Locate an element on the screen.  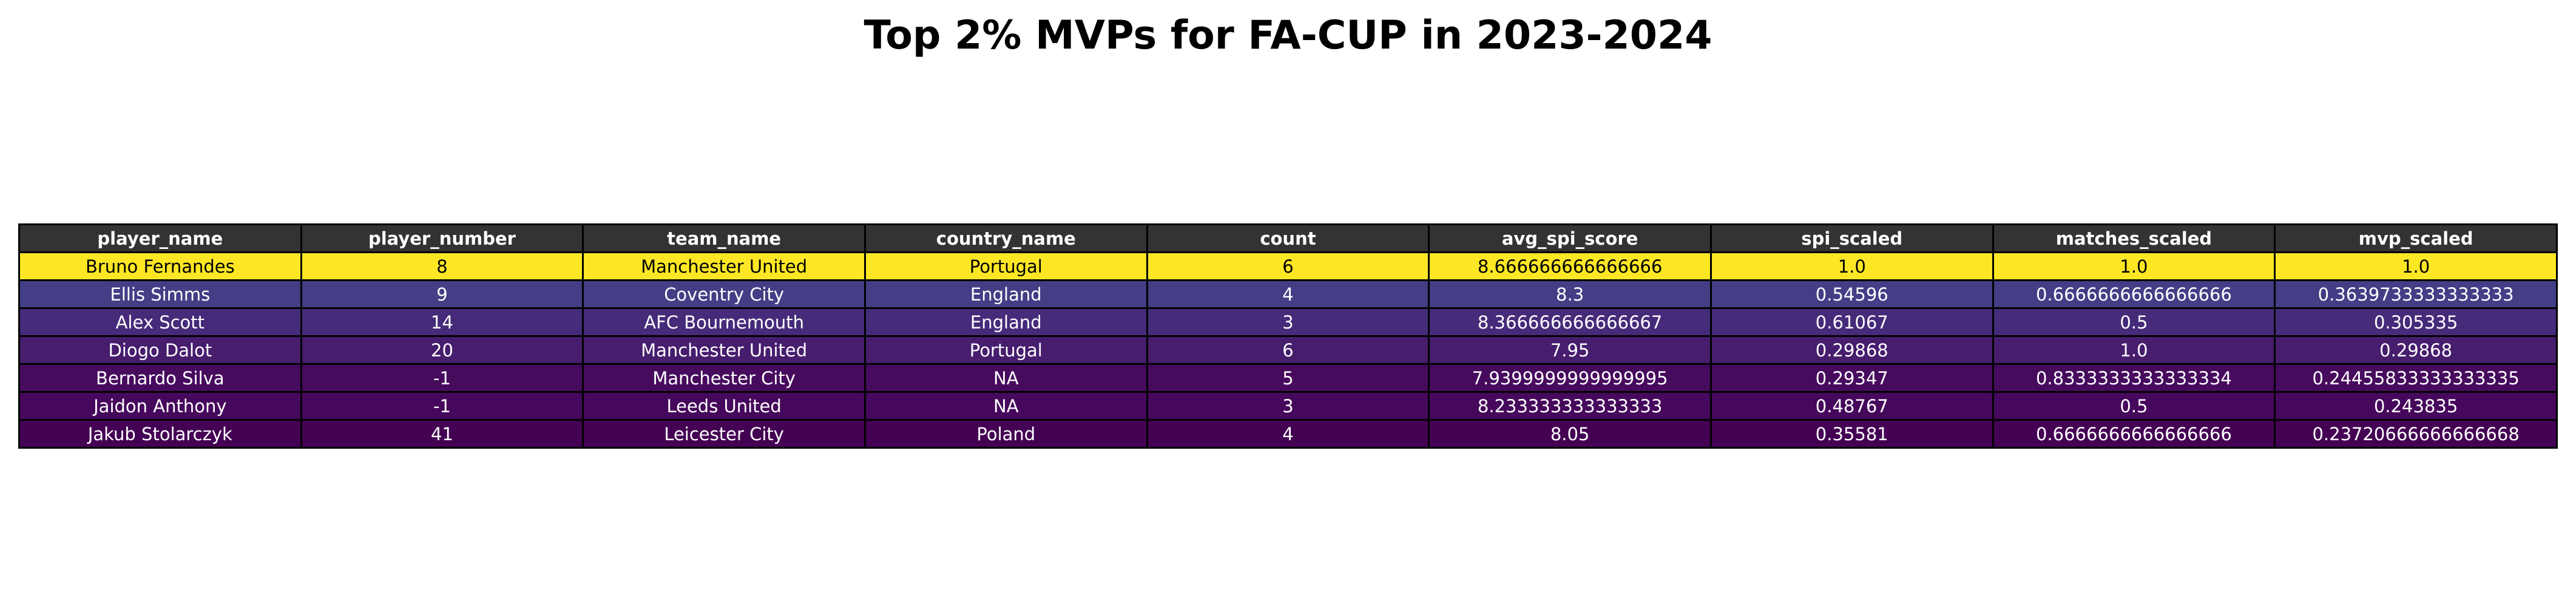
chart-title: Top 2% MVPs for FA-CUP in 2023-2024 is located at coordinates (1288, 35).